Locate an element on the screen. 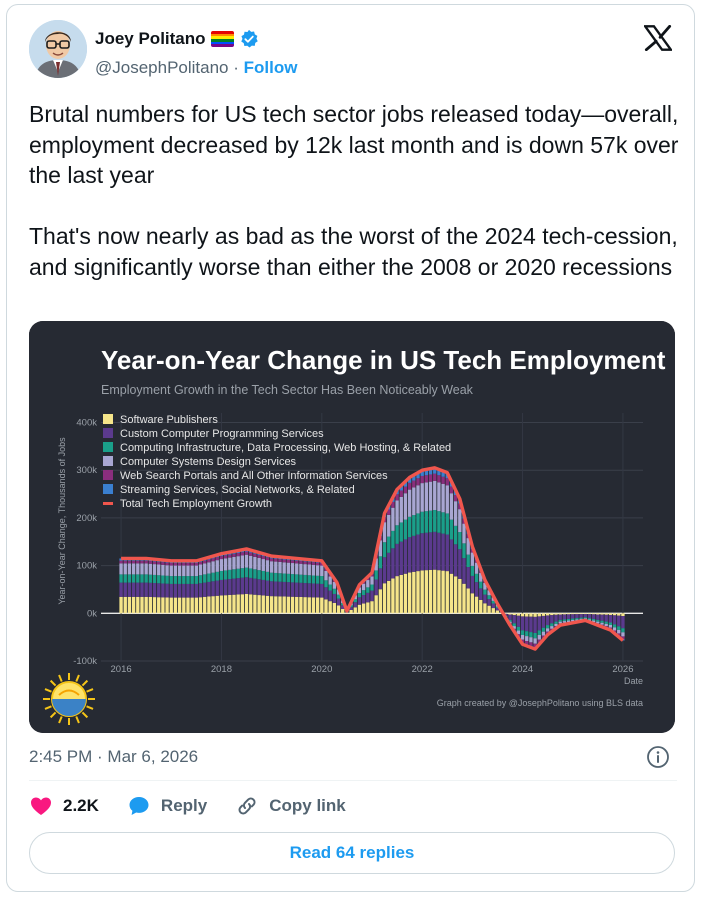  author-name: Joey Politano is located at coordinates (150, 38).